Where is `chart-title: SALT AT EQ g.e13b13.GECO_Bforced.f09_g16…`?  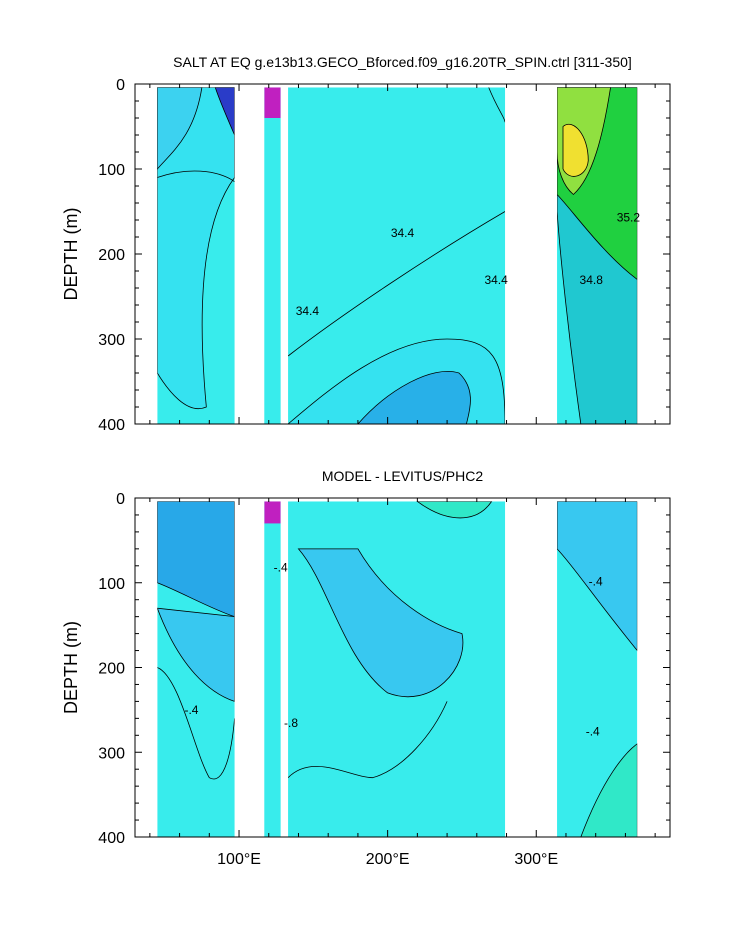
chart-title: SALT AT EQ g.e13b13.GECO_Bforced.f09_g16… is located at coordinates (402, 62).